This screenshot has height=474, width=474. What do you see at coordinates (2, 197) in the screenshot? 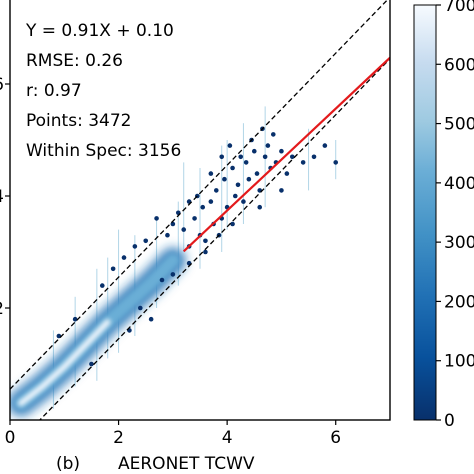
I see `y-tick-label: 4` at bounding box center [2, 197].